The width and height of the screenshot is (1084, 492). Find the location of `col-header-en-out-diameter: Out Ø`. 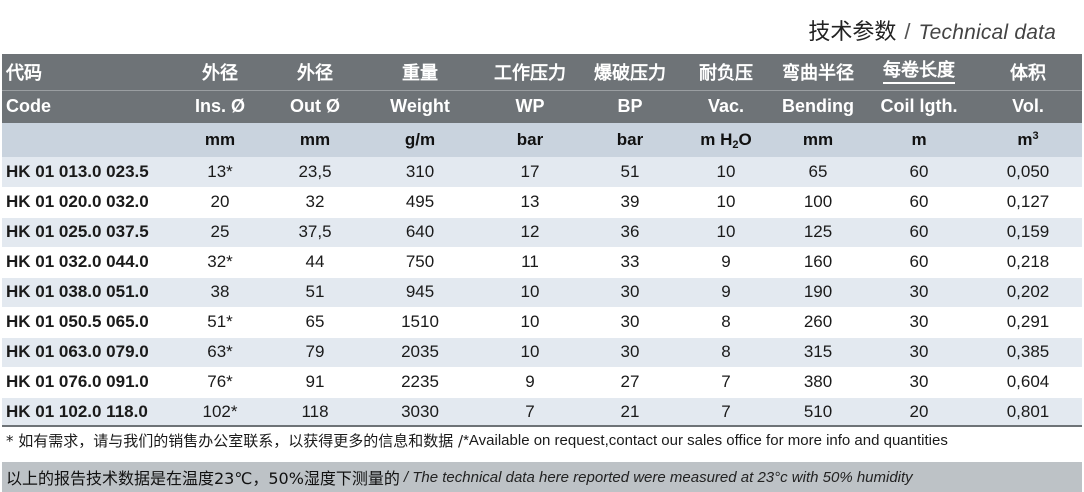

col-header-en-out-diameter: Out Ø is located at coordinates (315, 106).